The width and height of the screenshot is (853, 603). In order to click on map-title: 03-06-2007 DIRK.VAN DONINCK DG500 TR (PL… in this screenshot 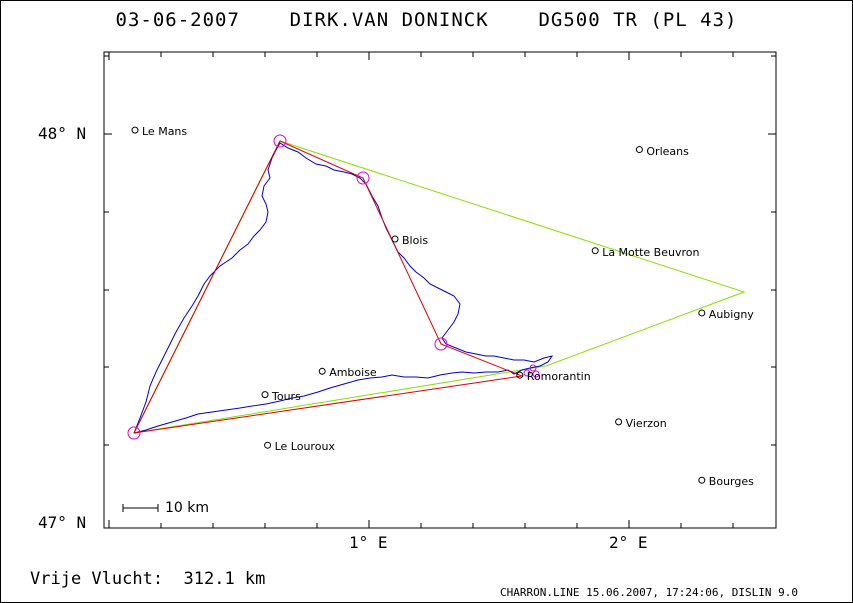, I will do `click(426, 20)`.